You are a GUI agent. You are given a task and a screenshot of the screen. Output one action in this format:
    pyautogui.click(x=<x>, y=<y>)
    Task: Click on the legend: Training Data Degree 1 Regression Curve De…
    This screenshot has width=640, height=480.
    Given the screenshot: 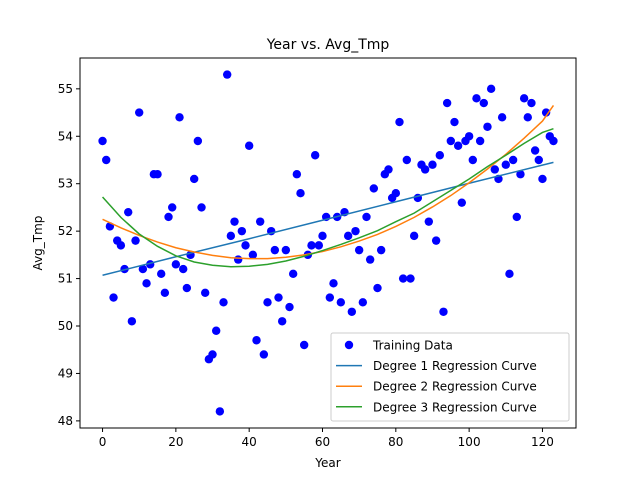 What is the action you would take?
    pyautogui.click(x=450, y=377)
    